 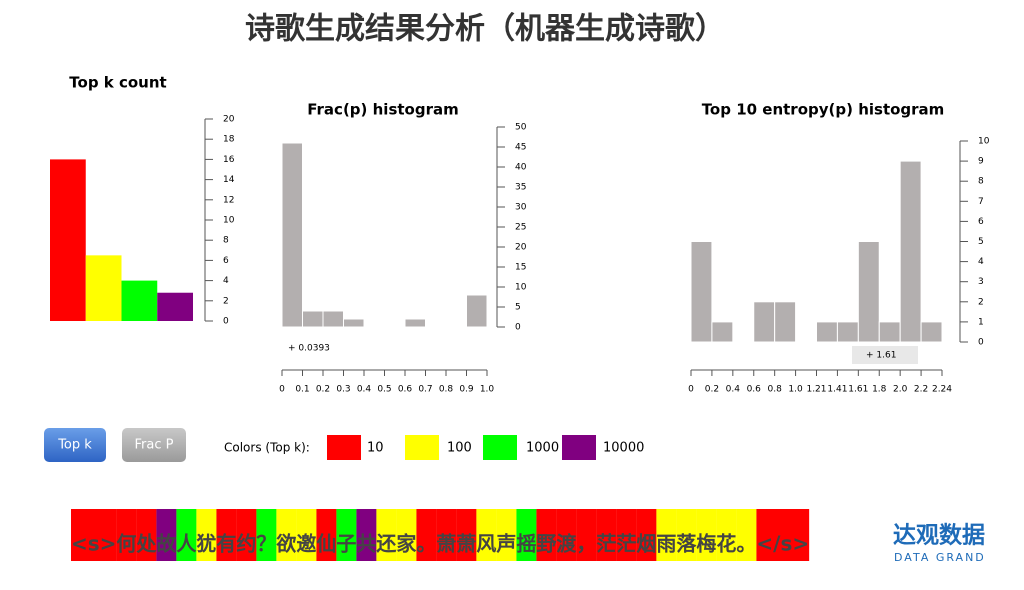 I want to click on token: 欲, so click(x=285, y=544).